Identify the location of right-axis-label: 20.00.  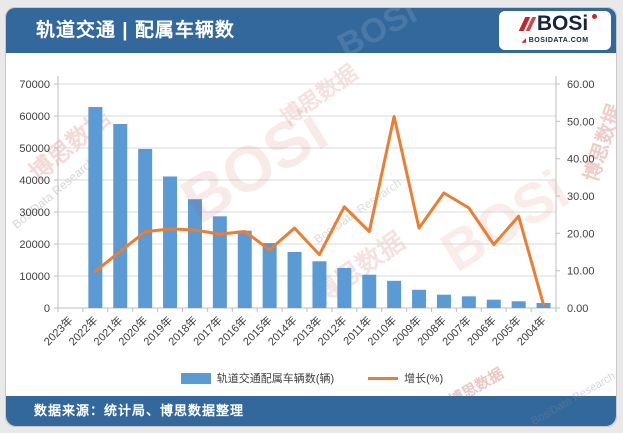
(581, 234).